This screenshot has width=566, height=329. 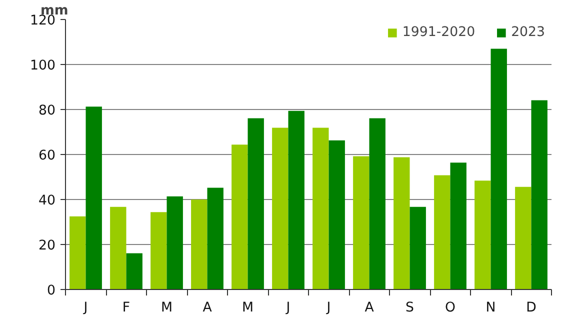 I want to click on y-tick-label: 40, so click(x=47, y=201).